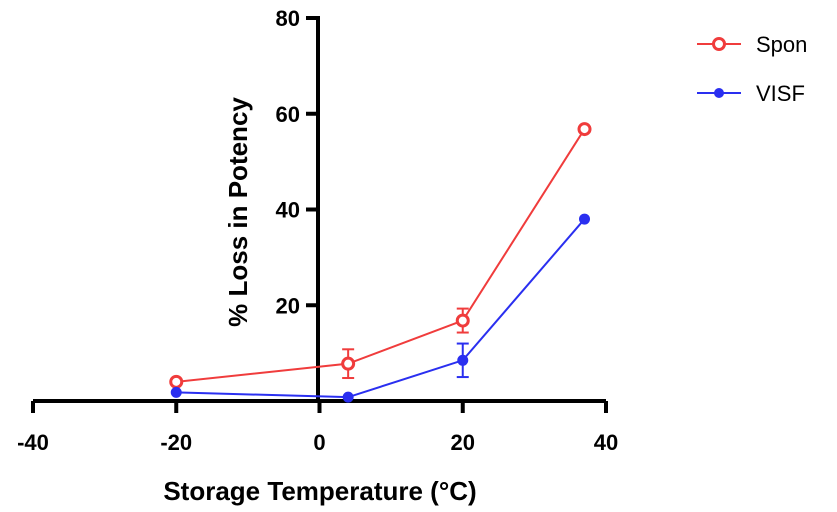 This screenshot has width=837, height=512. Describe the element at coordinates (288, 18) in the screenshot. I see `y-tick-label: 80` at that location.